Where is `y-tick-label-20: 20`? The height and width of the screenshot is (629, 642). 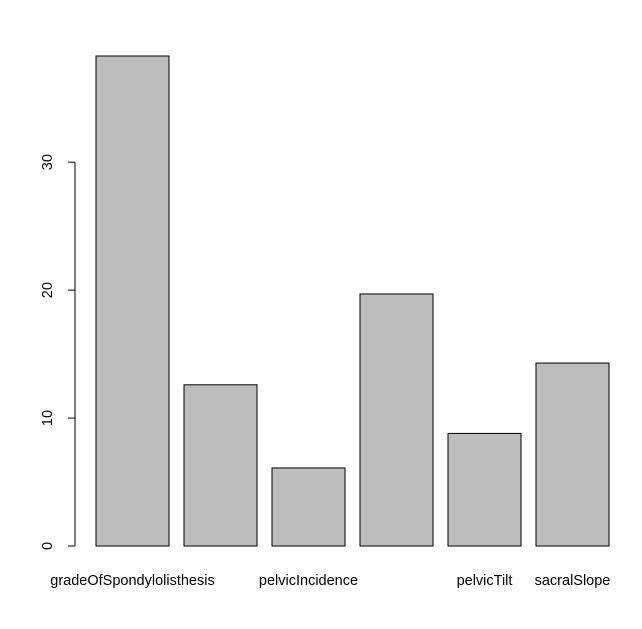
y-tick-label-20: 20 is located at coordinates (48, 290).